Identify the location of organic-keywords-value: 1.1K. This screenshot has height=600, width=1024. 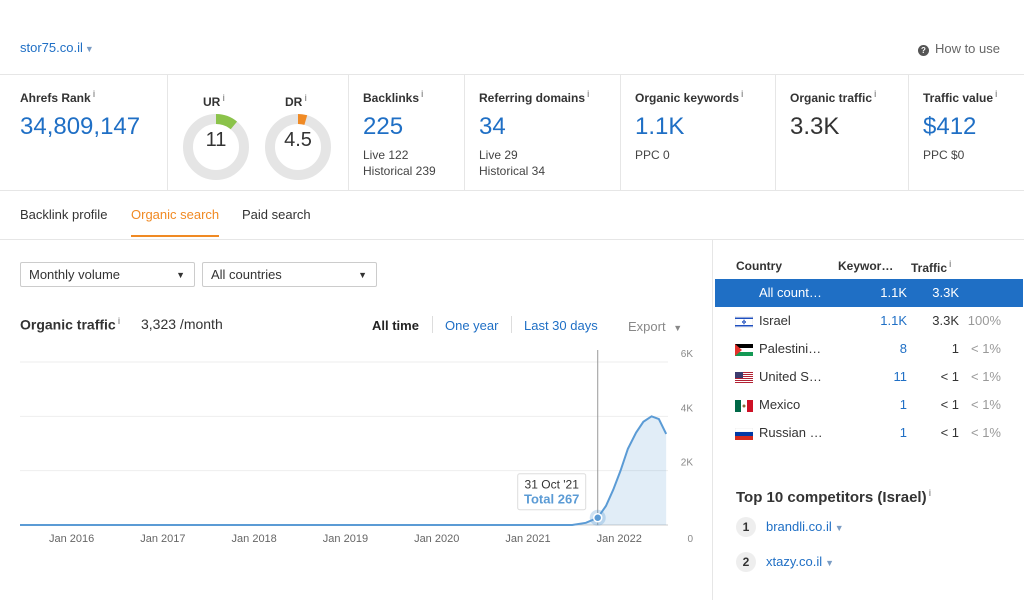
(660, 126).